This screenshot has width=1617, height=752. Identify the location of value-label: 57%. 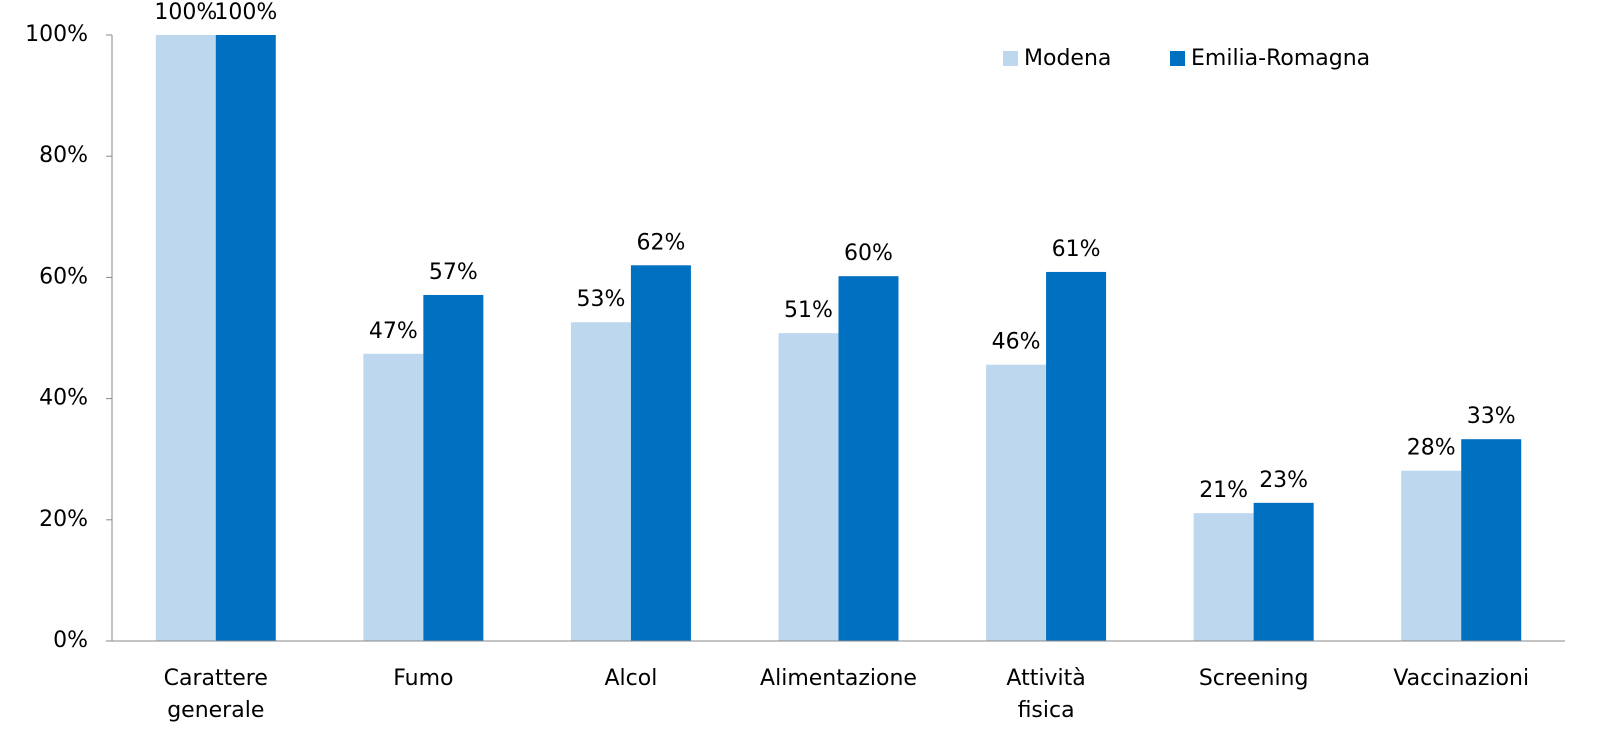
(453, 272).